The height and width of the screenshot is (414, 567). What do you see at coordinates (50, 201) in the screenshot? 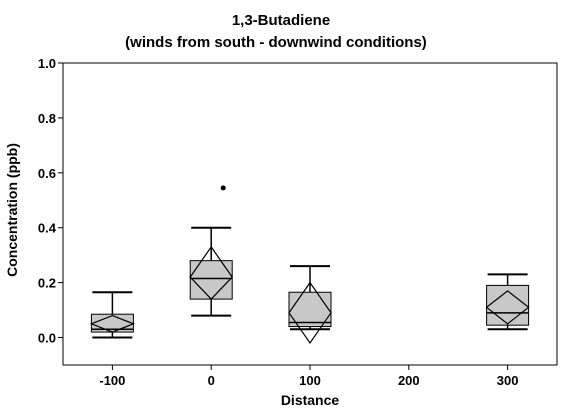
I see `y-axis: 0.0 0.2 0.4 0.6 0.8 1.0` at bounding box center [50, 201].